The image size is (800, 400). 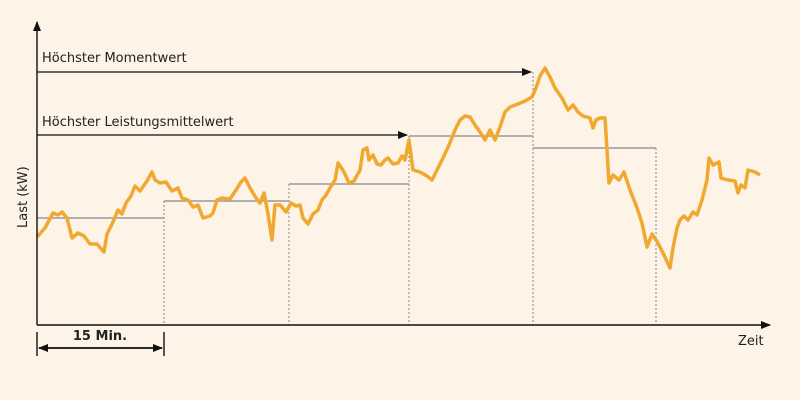 What do you see at coordinates (23, 197) in the screenshot?
I see `y-axis-label: Last (kW)` at bounding box center [23, 197].